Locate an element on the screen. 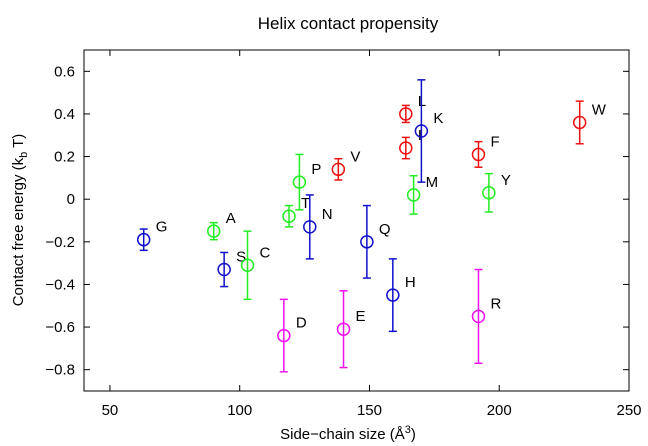 Image resolution: width=648 pixels, height=446 pixels. data-label-M: M is located at coordinates (432, 182).